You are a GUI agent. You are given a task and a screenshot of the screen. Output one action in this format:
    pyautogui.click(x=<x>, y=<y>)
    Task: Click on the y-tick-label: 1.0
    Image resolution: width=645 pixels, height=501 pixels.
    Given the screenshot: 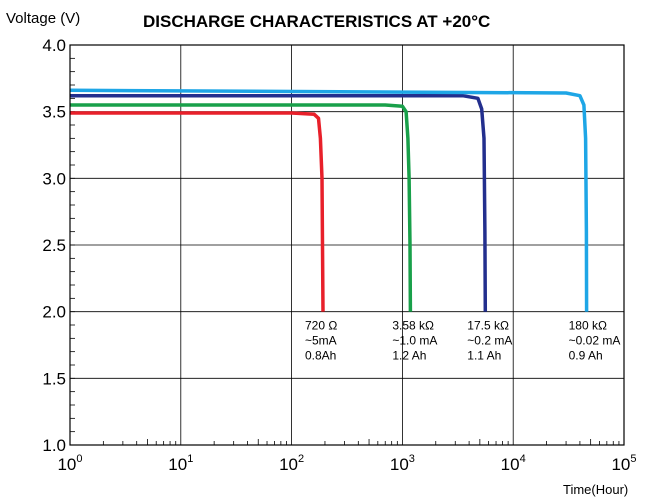 What is the action you would take?
    pyautogui.click(x=54, y=445)
    